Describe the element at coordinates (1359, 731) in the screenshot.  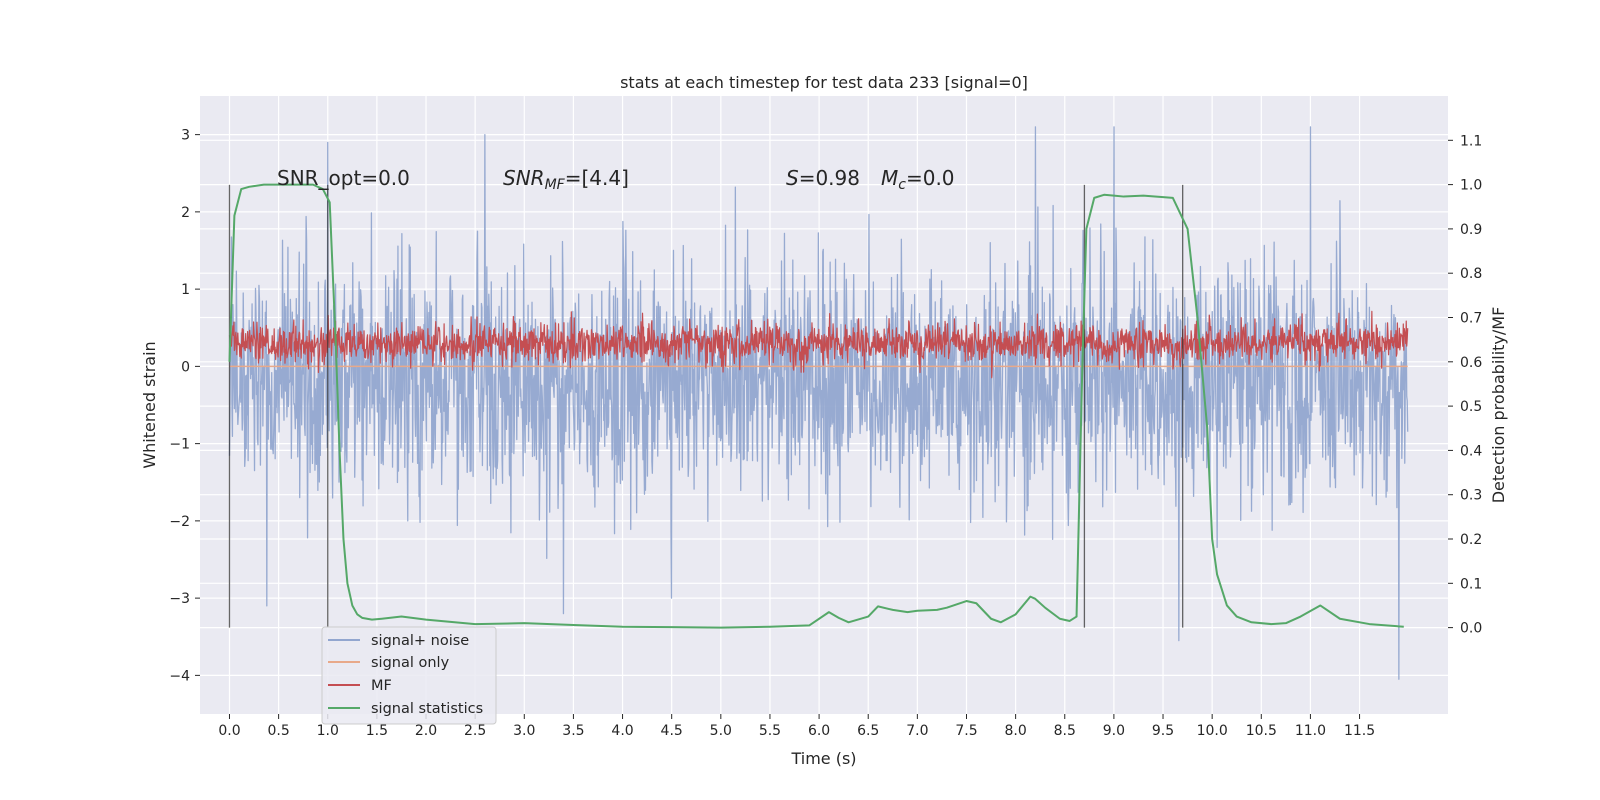
I see `x-tick-label: 11.5` at that location.